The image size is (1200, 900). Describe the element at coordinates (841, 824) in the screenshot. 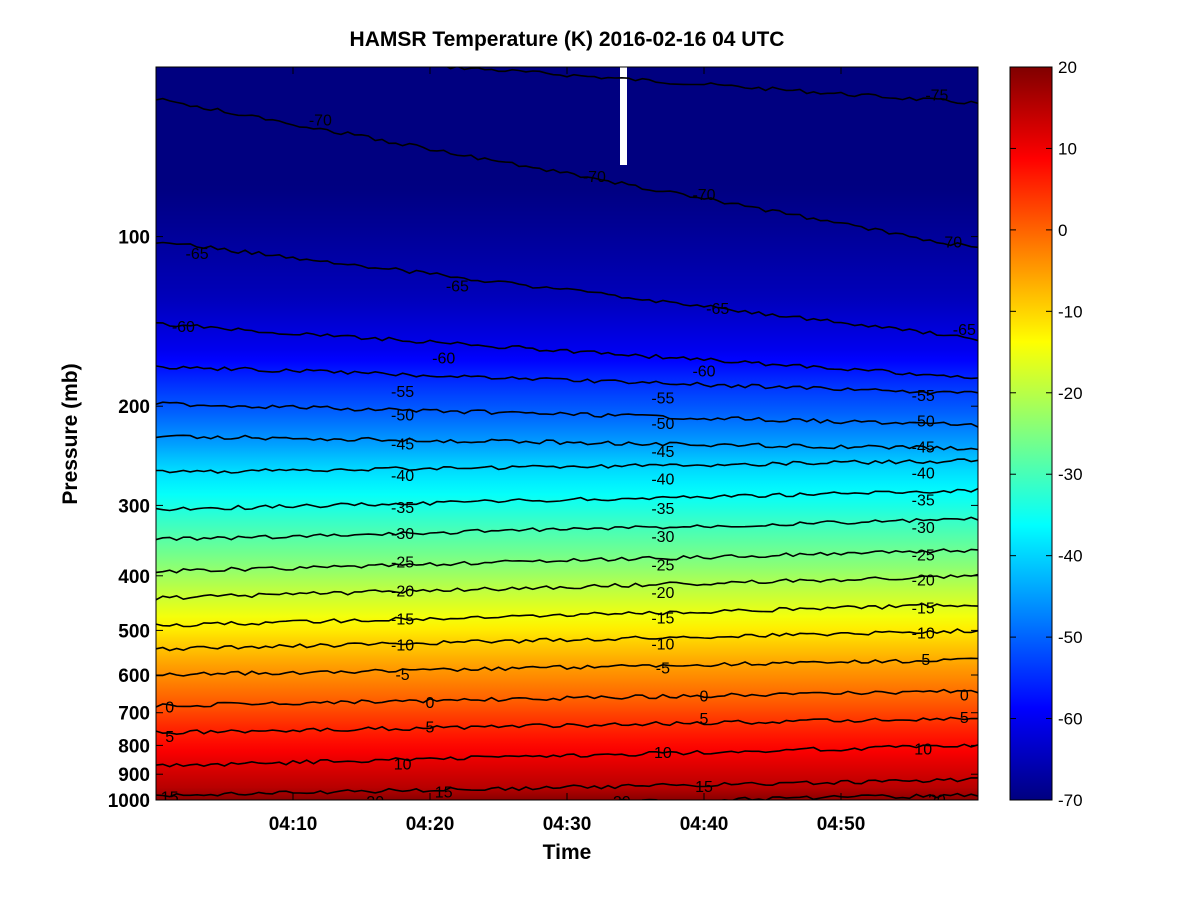

I see `x-tick-label: 04:50` at that location.